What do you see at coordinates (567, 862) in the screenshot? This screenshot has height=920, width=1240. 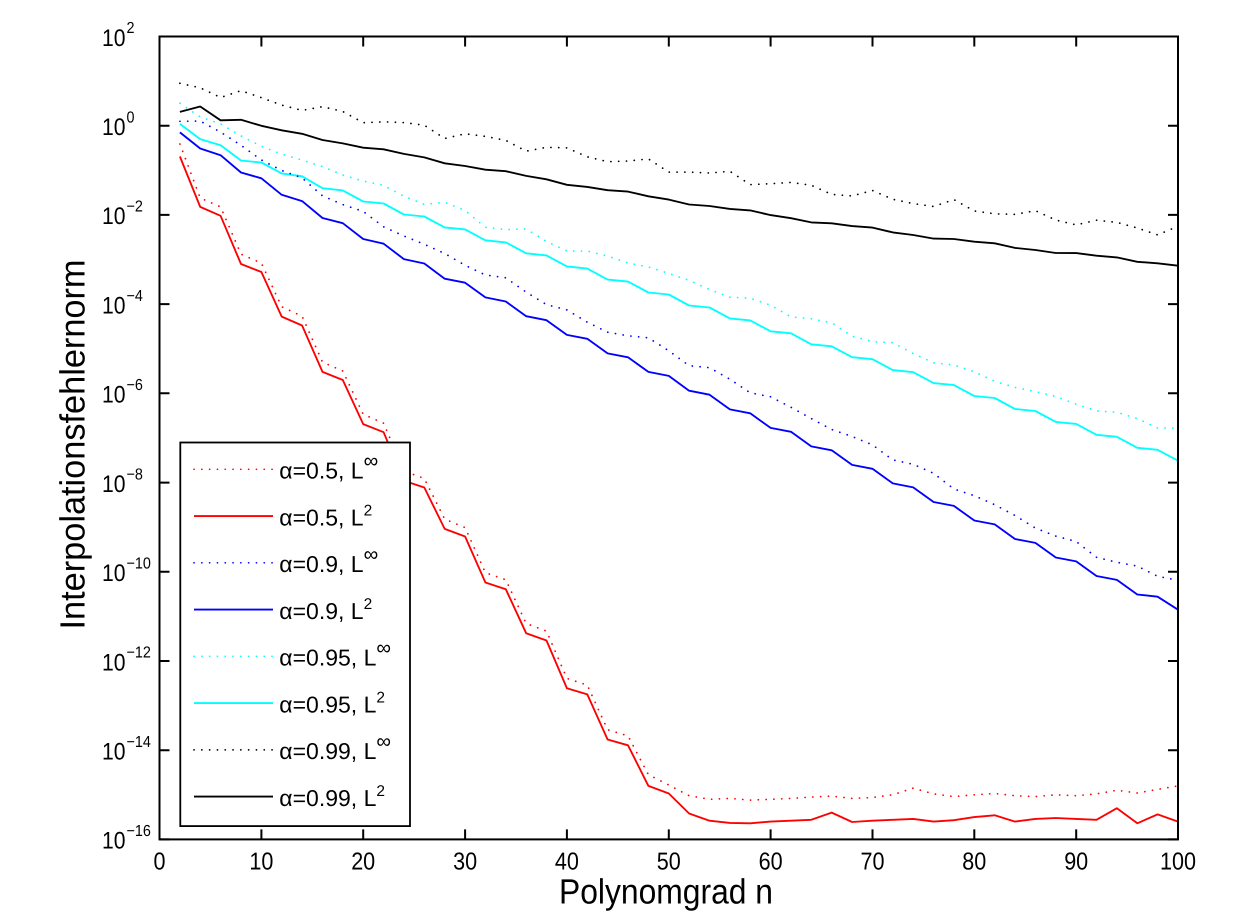 I see `svg-text: 40` at bounding box center [567, 862].